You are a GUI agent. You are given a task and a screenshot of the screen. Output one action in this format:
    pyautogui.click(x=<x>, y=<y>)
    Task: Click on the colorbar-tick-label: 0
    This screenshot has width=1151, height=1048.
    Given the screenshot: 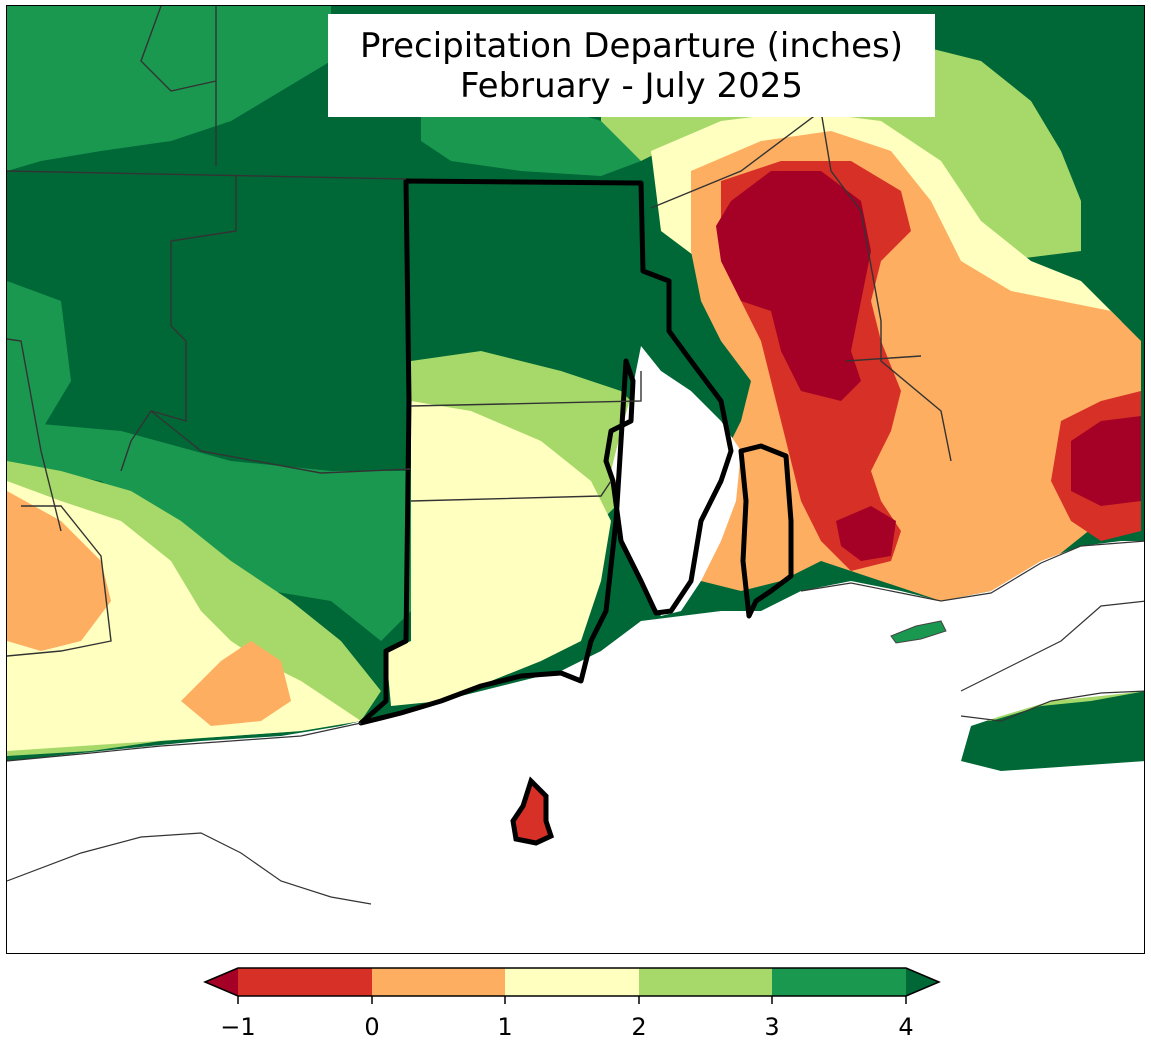 What is the action you would take?
    pyautogui.click(x=372, y=1027)
    